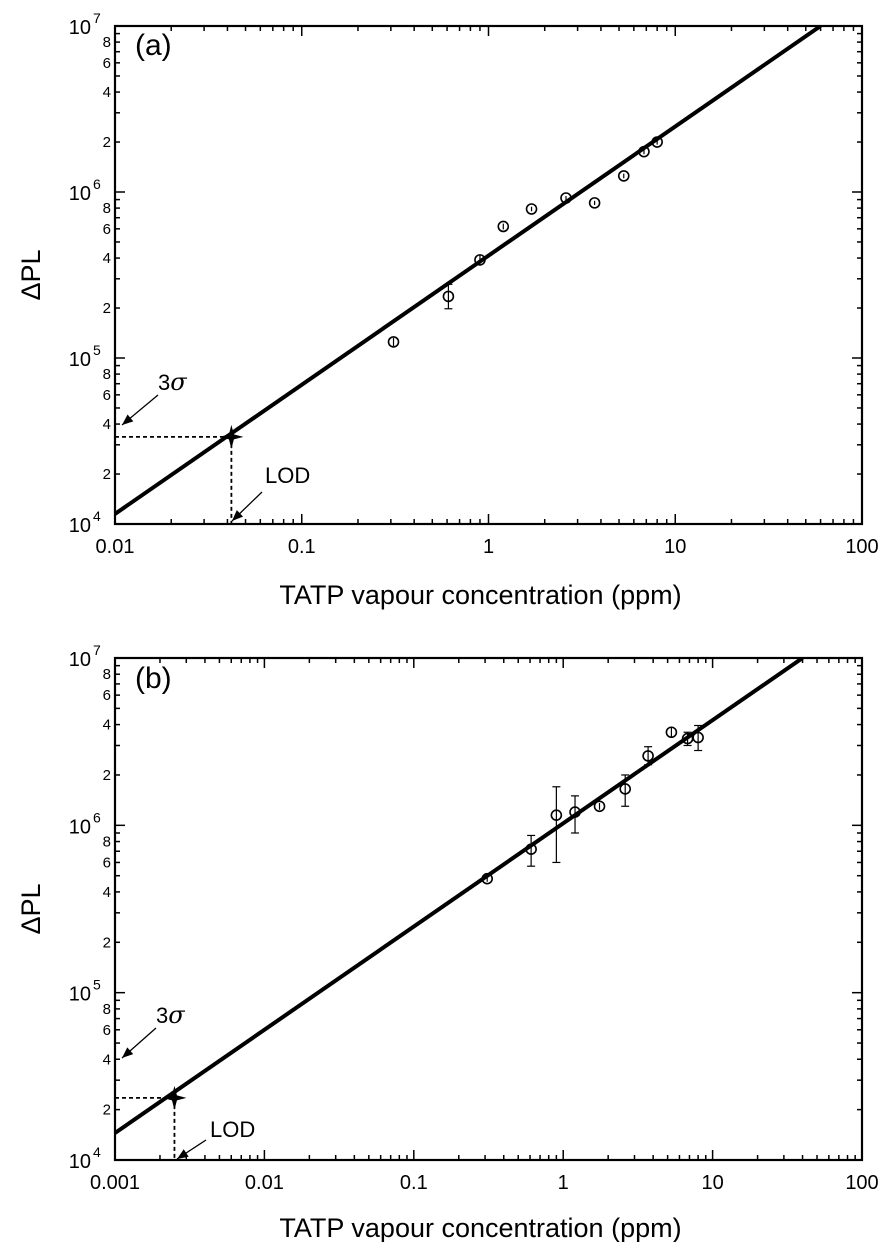 This screenshot has height=1242, width=885. What do you see at coordinates (153, 678) in the screenshot?
I see `panel-label: (b)` at bounding box center [153, 678].